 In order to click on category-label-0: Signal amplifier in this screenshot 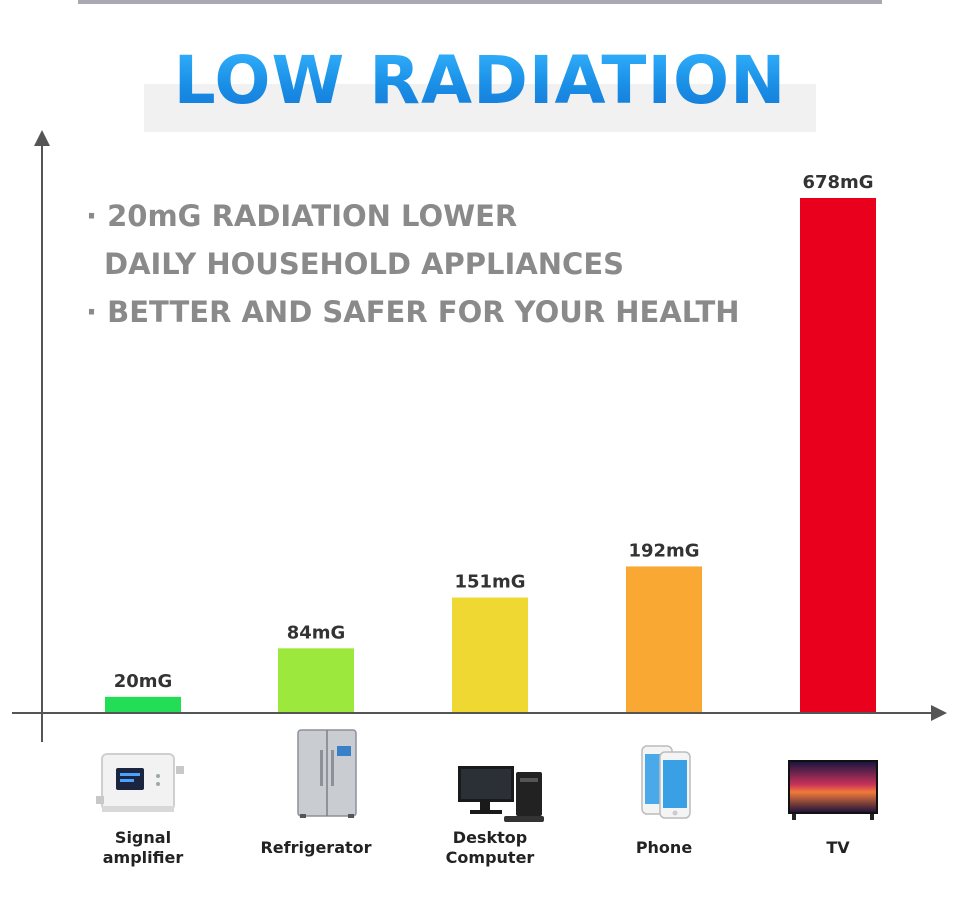, I will do `click(143, 847)`.